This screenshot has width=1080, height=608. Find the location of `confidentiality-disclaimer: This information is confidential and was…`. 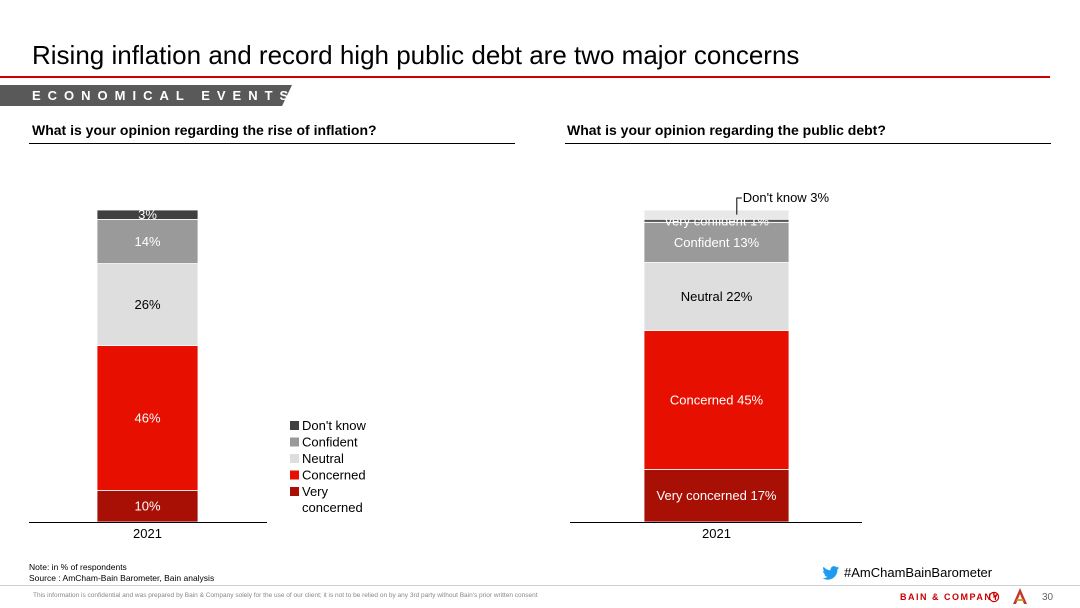

confidentiality-disclaimer: This information is confidential and was… is located at coordinates (285, 595).